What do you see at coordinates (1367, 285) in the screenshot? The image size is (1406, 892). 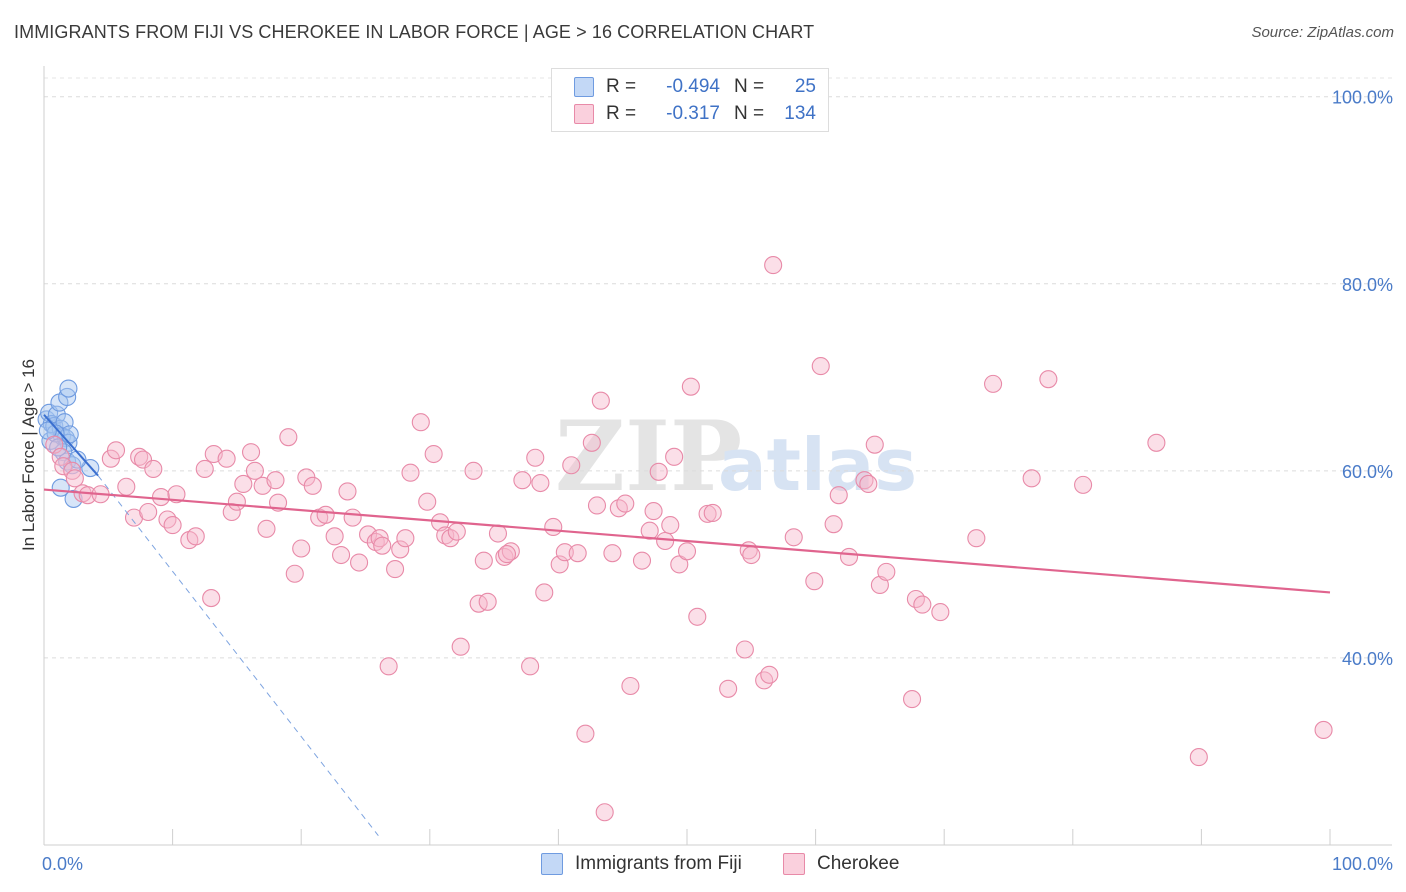 I see `y-tick-label: 80.0%` at bounding box center [1367, 285].